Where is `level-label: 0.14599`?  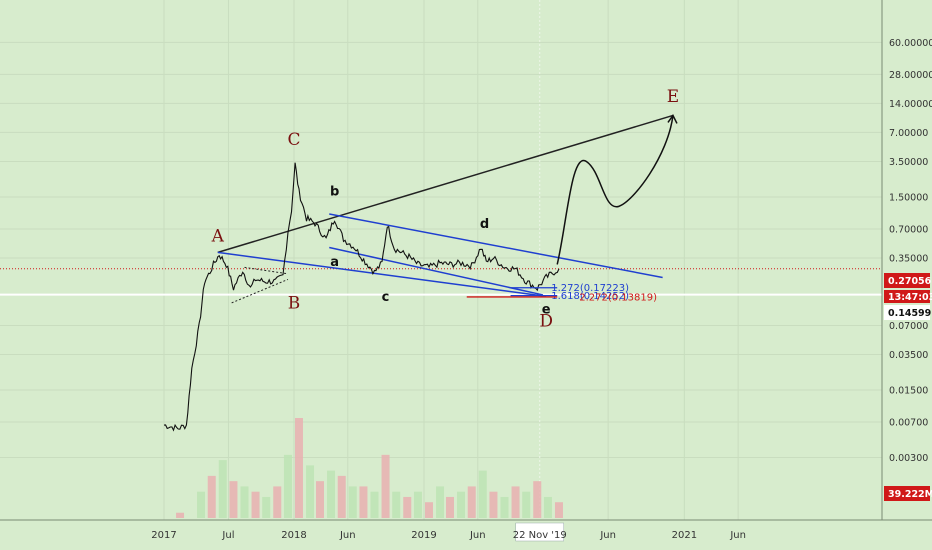 level-label: 0.14599 is located at coordinates (909, 313).